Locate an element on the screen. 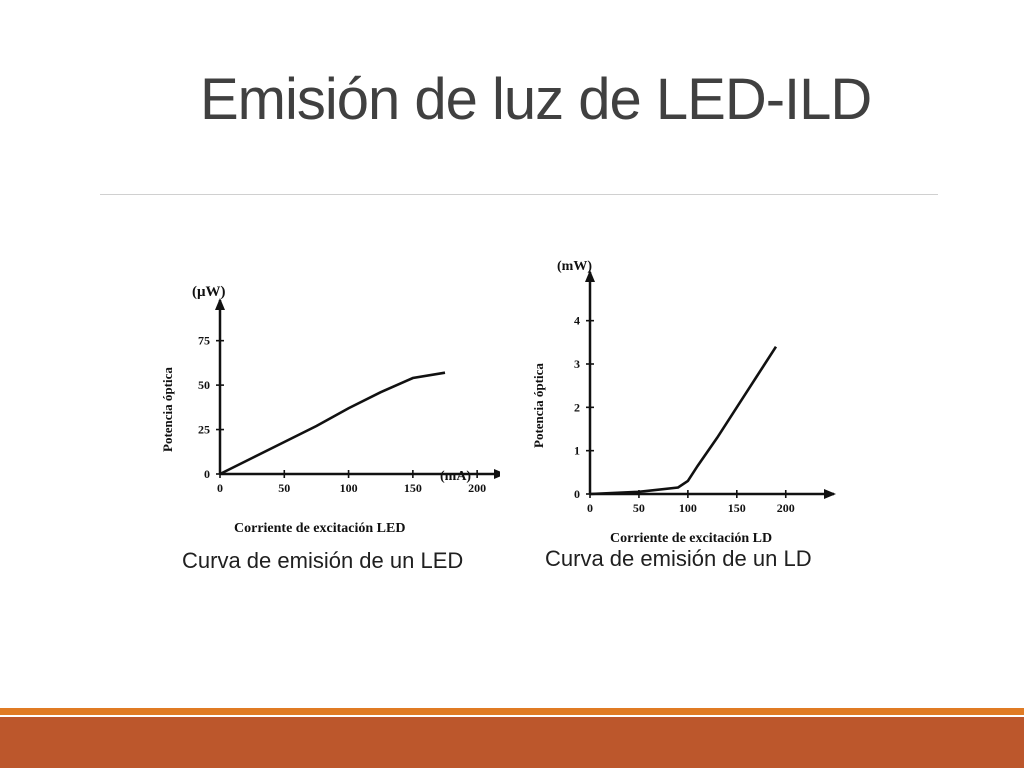 The height and width of the screenshot is (768, 1024). title-divider is located at coordinates (519, 194).